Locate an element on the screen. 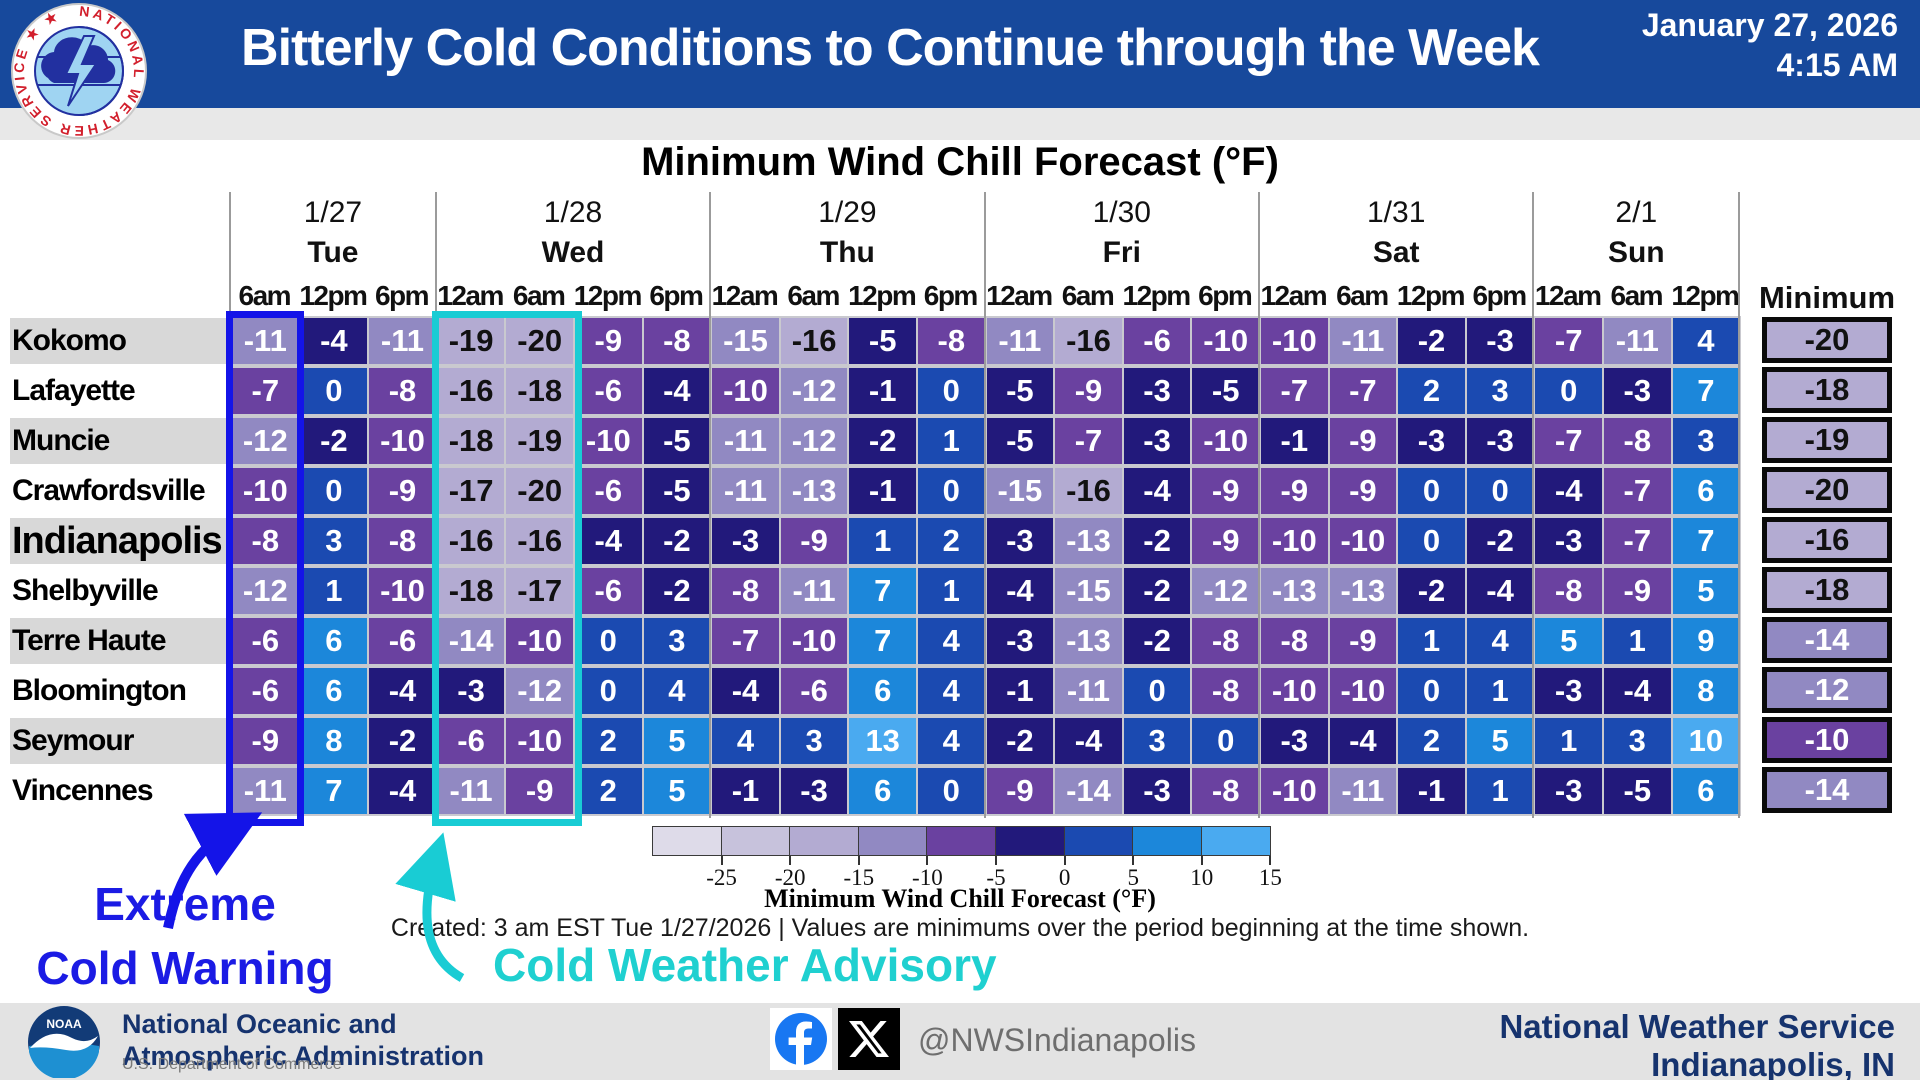 The height and width of the screenshot is (1080, 1920). day-separator-line is located at coordinates (1259, 505).